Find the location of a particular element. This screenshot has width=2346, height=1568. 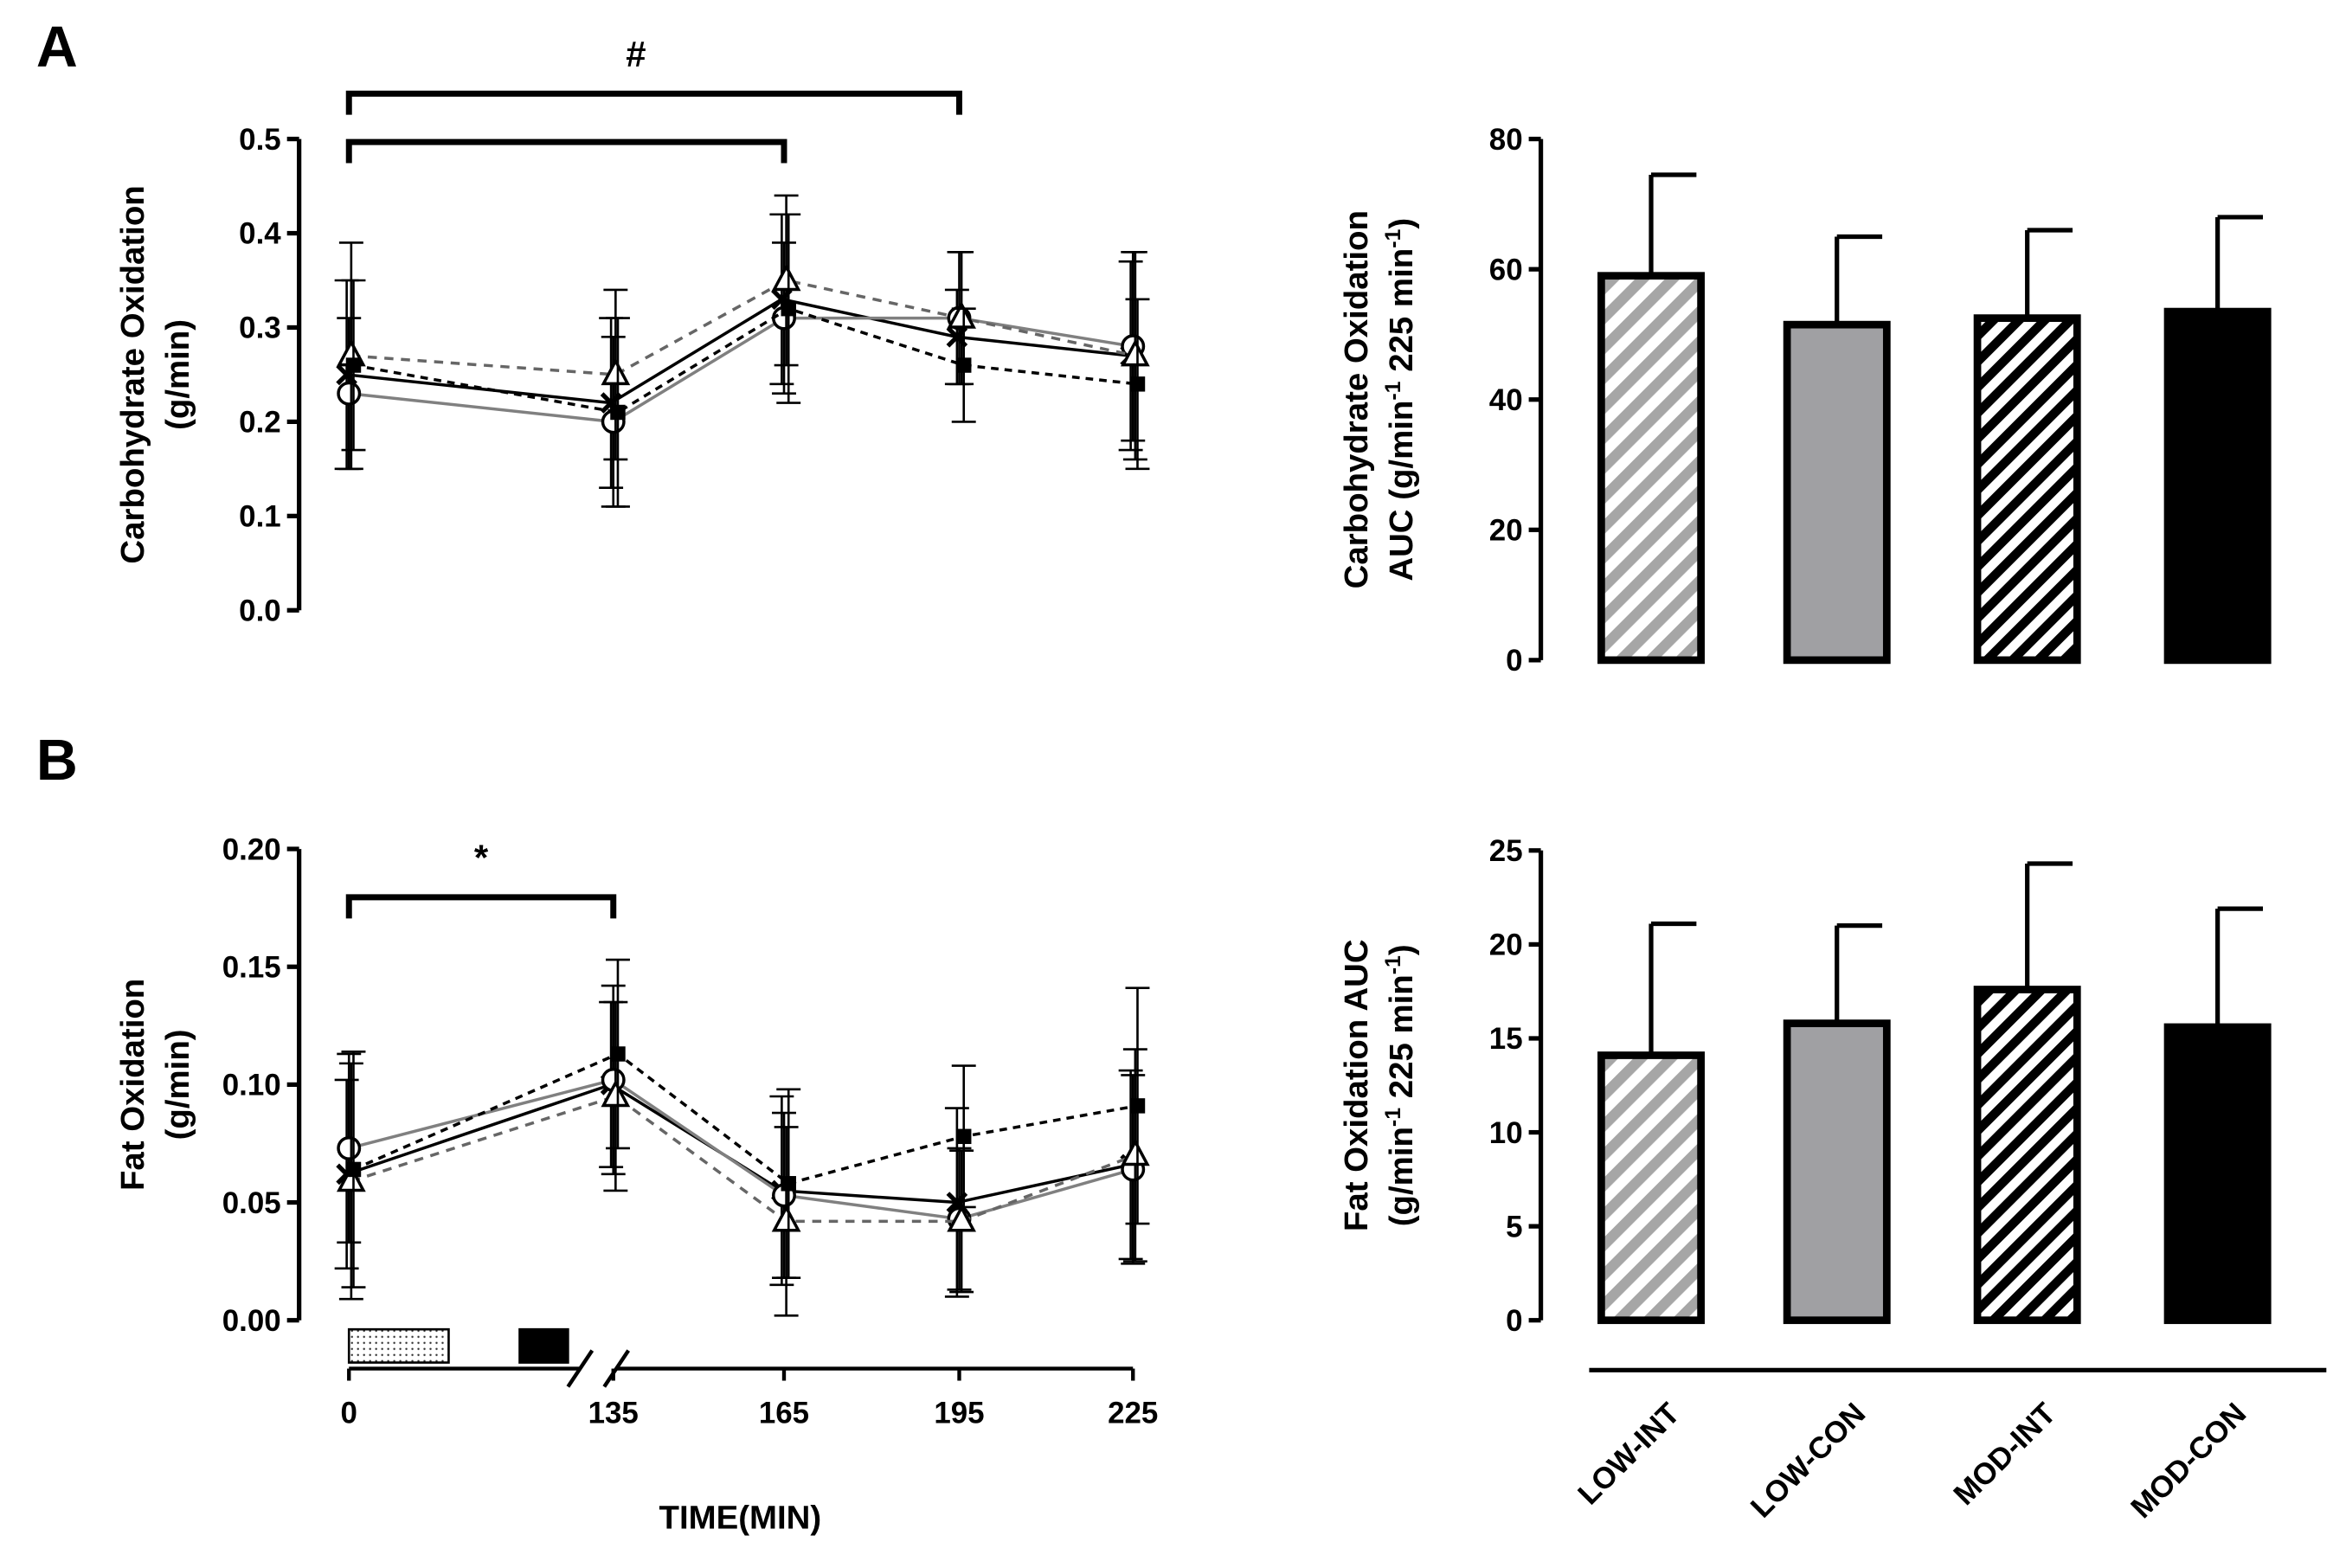

y-axis-title-line1: Fat Oxidation is located at coordinates (132, 1085).